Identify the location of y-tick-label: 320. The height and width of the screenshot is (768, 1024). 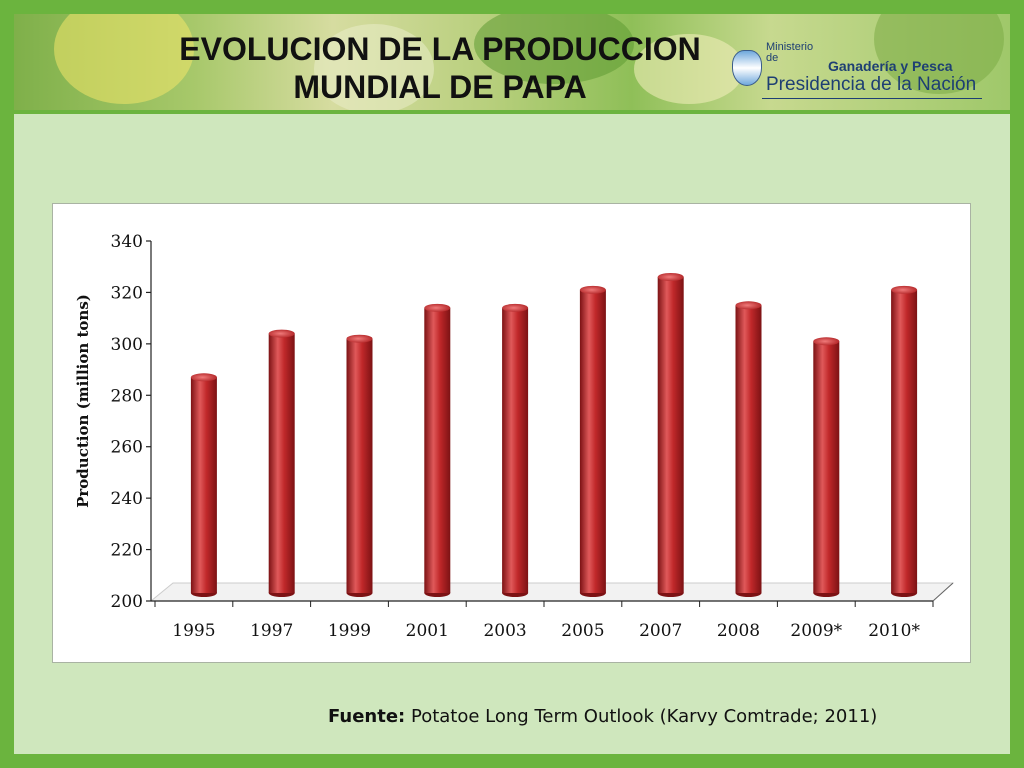
(127, 293).